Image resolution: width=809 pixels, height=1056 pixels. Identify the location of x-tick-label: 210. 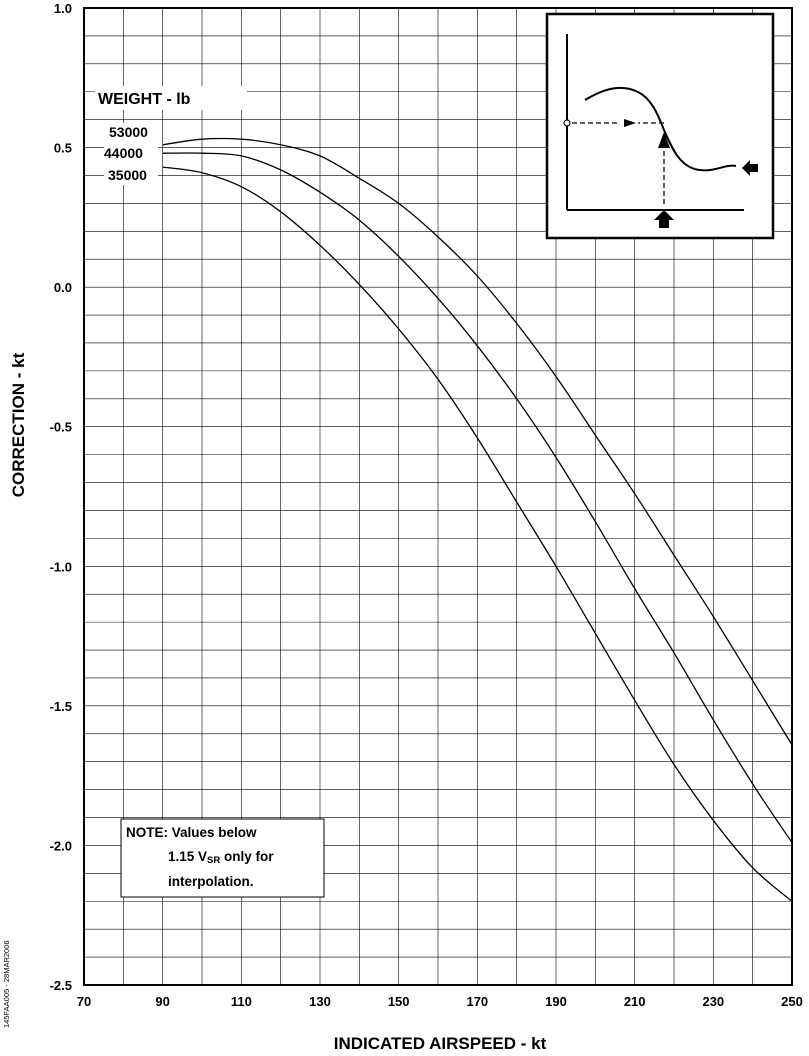
(635, 1001).